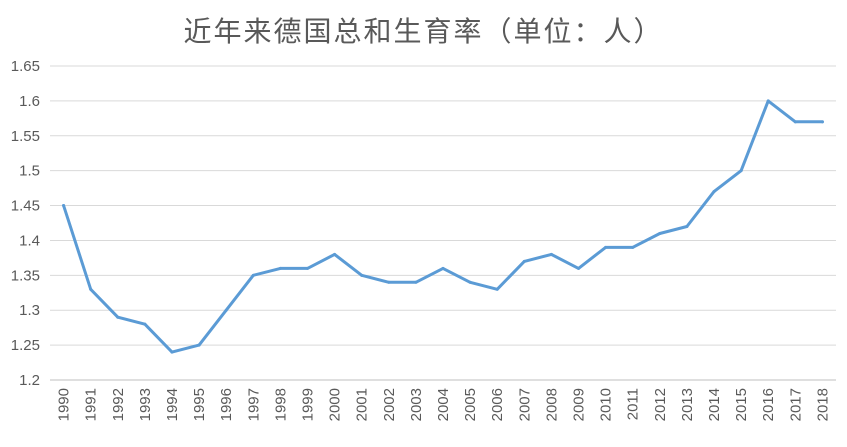 The height and width of the screenshot is (447, 847). I want to click on x-tick-label: 2010, so click(606, 404).